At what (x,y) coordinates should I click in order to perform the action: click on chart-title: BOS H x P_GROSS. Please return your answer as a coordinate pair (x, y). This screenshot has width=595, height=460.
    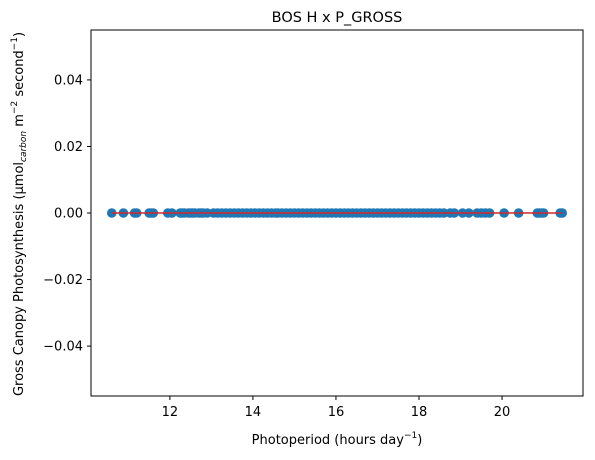
    Looking at the image, I should click on (337, 18).